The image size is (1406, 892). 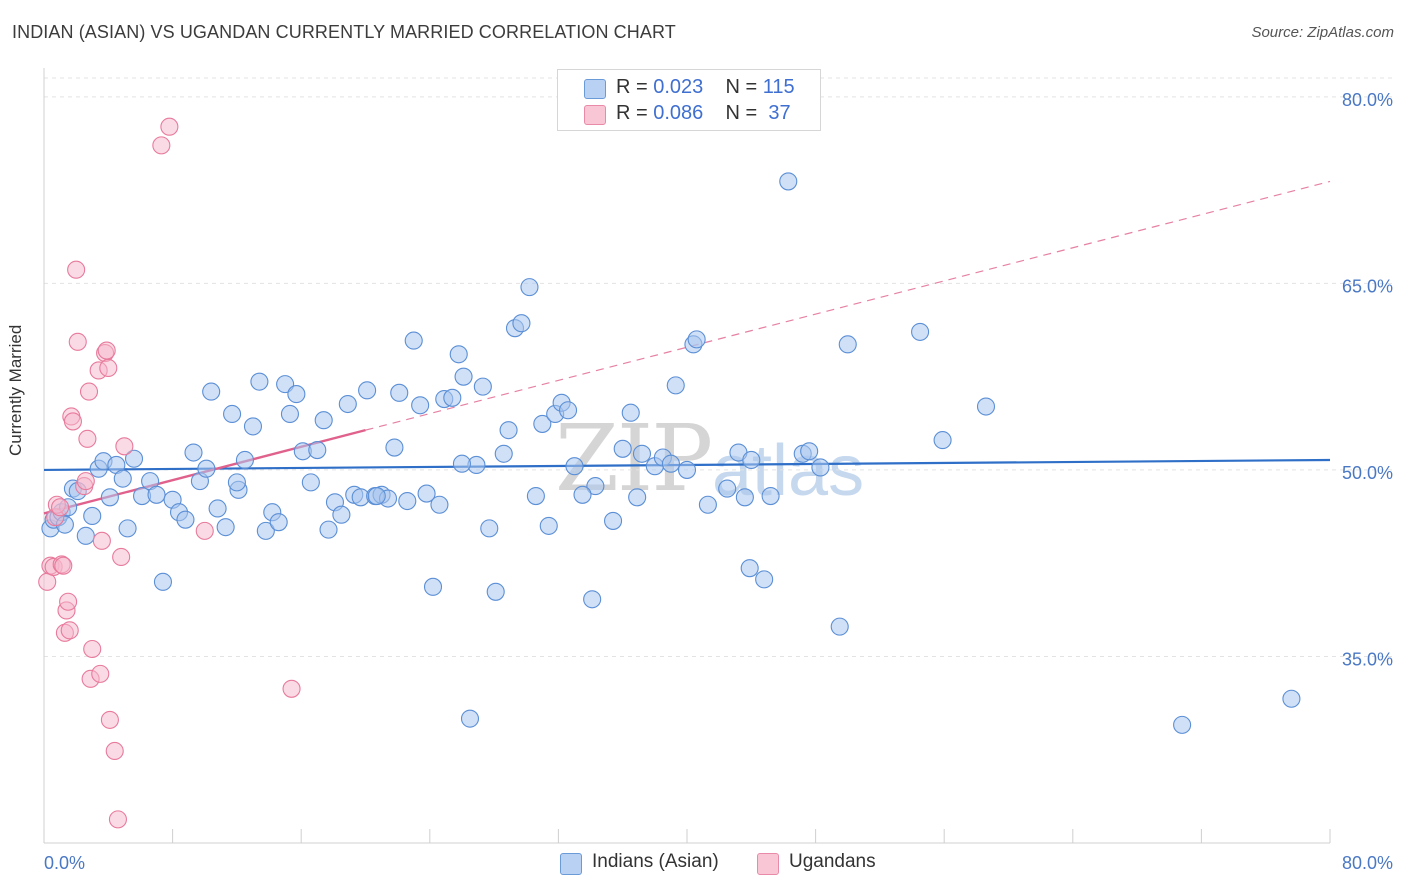 I want to click on y-tick-label: 50.0%, so click(x=1367, y=473).